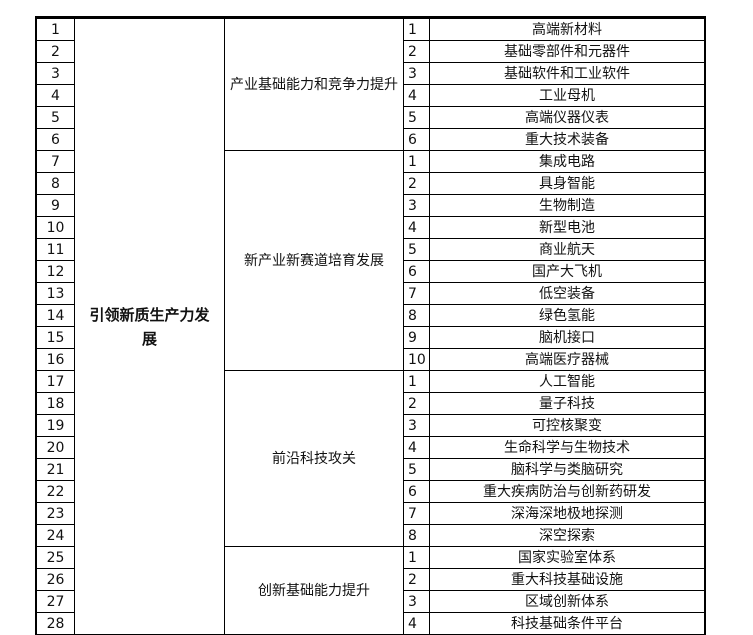 The height and width of the screenshot is (635, 753). Describe the element at coordinates (567, 381) in the screenshot. I see `item-name-cell: 人工智能` at that location.